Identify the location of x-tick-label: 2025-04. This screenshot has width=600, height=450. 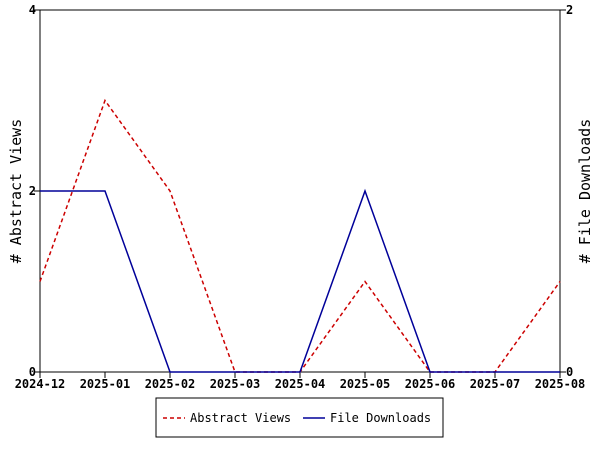
(300, 384).